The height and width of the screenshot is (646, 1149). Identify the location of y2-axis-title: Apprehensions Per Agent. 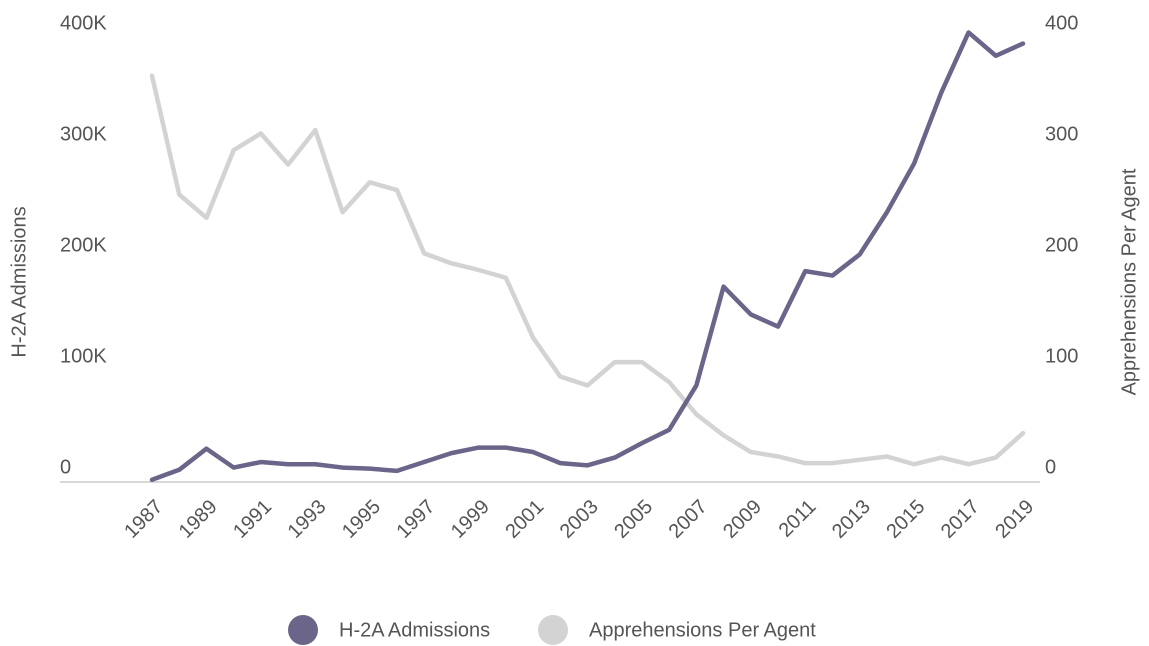
(1129, 281).